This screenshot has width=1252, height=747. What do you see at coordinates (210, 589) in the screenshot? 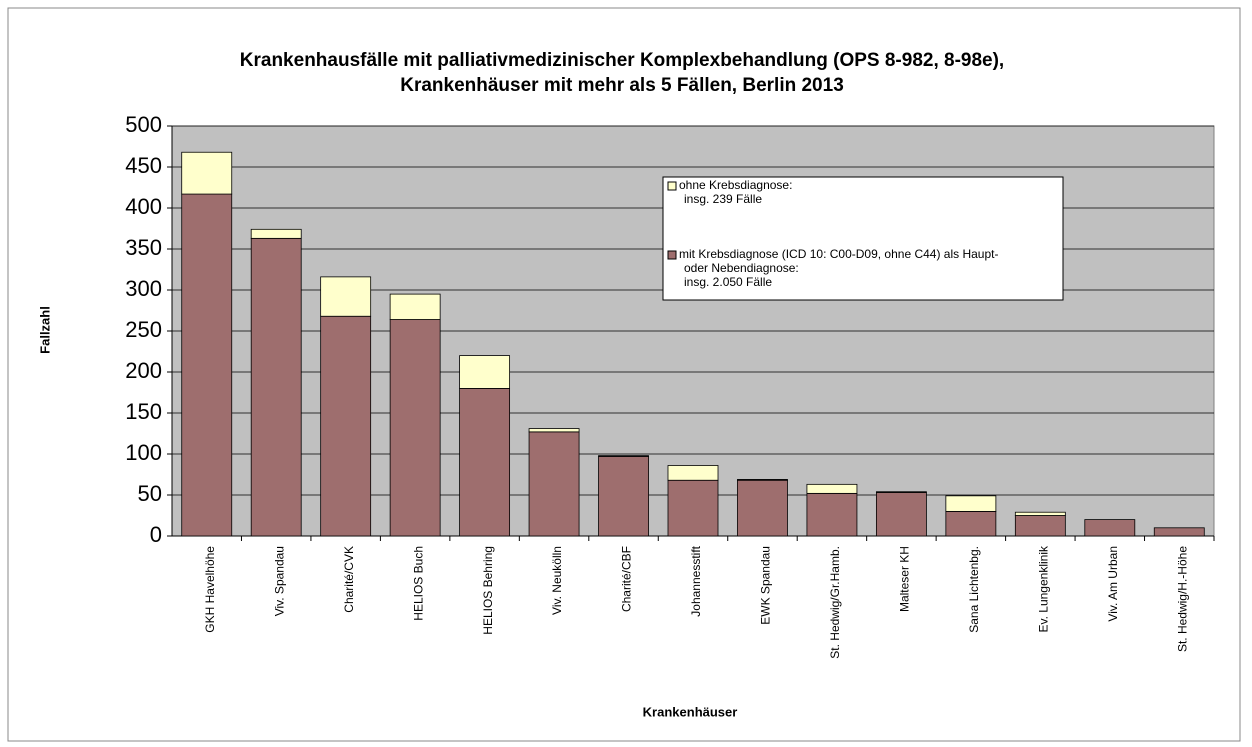
I see `x-tick-label: GKH Havelhöhe` at bounding box center [210, 589].